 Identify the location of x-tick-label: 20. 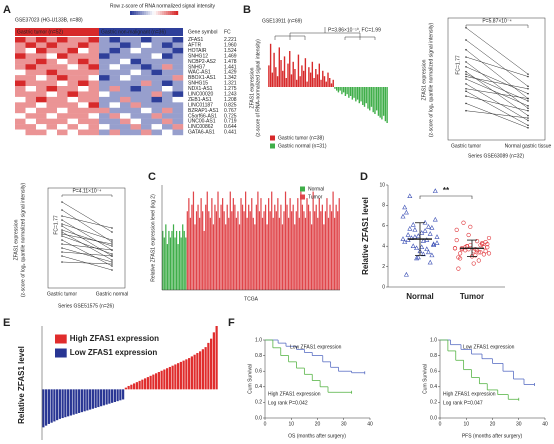
(318, 424).